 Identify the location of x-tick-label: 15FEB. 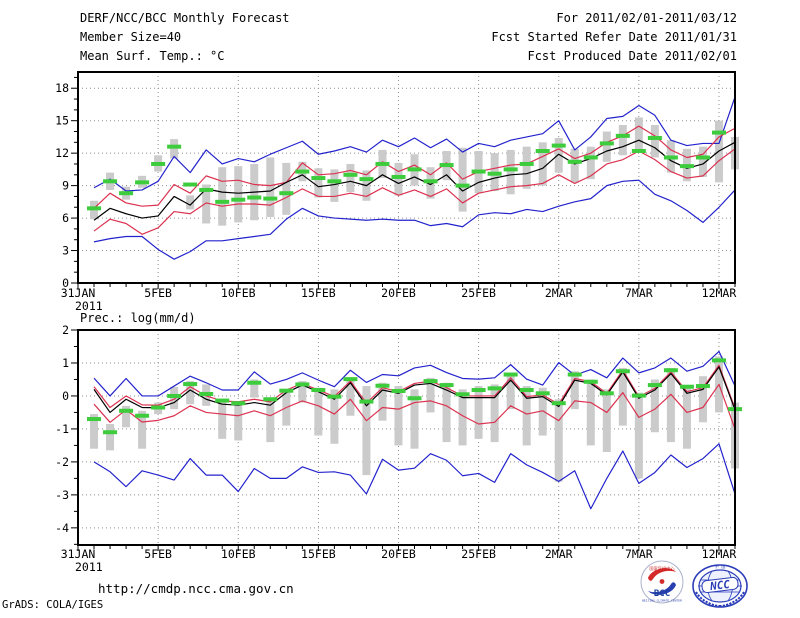
(318, 554).